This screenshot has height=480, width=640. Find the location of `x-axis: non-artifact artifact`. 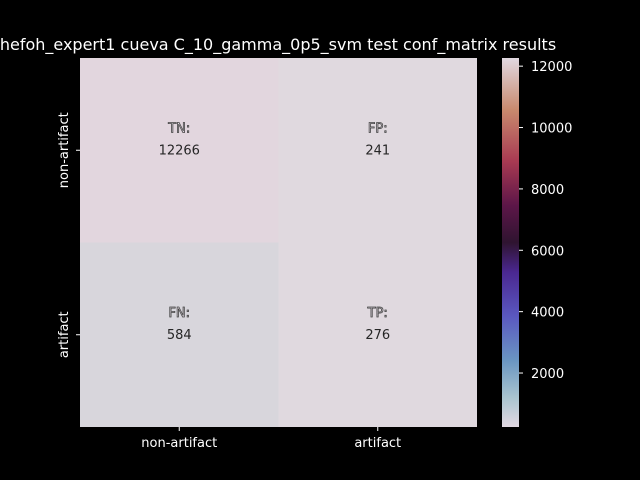

x-axis: non-artifact artifact is located at coordinates (271, 439).